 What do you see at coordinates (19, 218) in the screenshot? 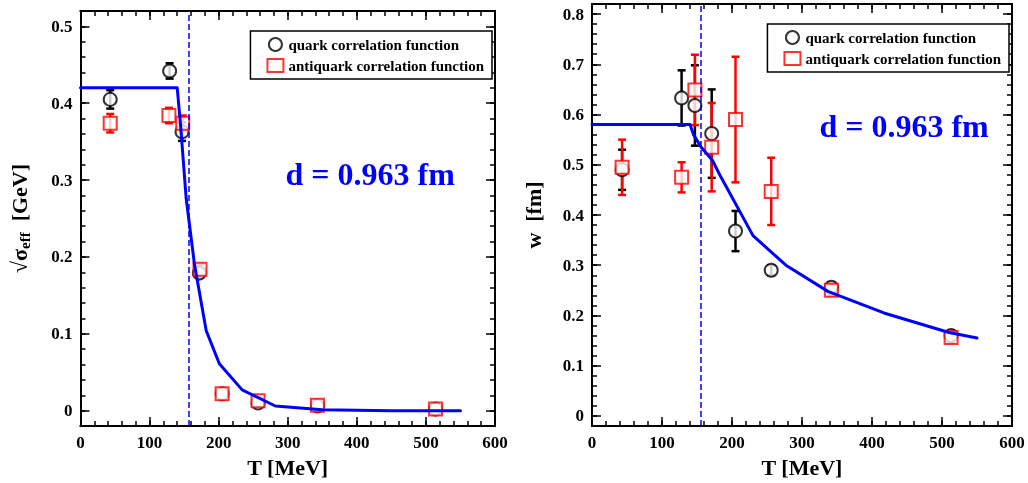
I see `y-axis-title: √σeff [GeV]` at bounding box center [19, 218].